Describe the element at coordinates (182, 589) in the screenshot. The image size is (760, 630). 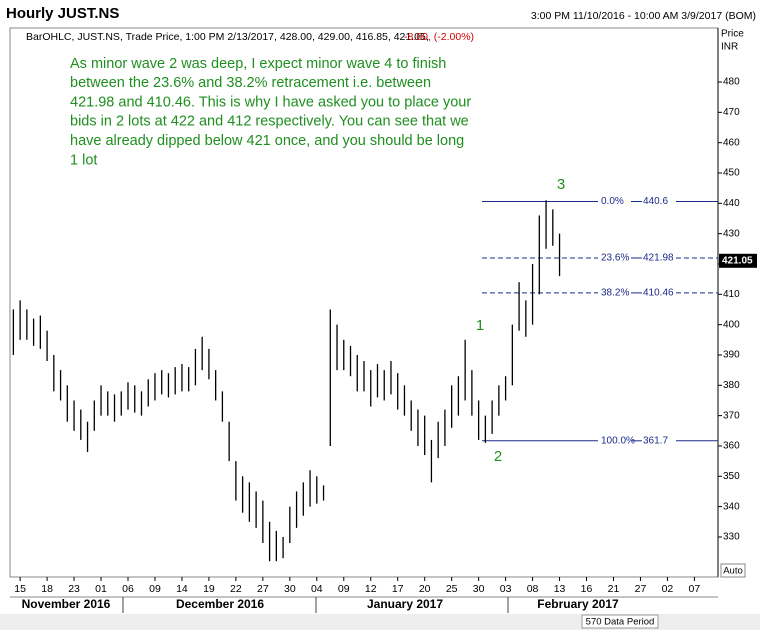
I see `x-tick-label: 14` at that location.